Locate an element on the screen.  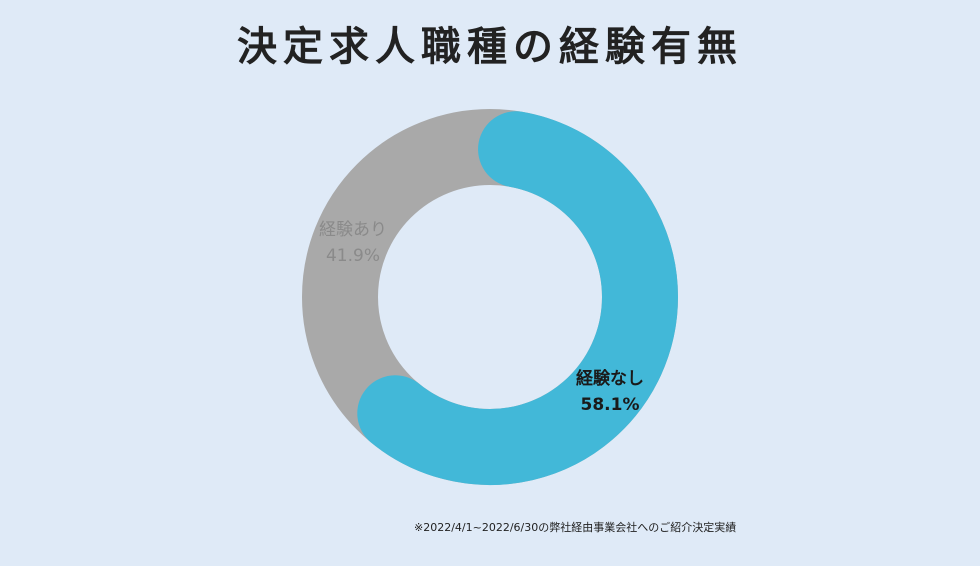
footnote: ※2022/4/1~2022/6/30の弊社経由事業会社へのご紹介決定実績 is located at coordinates (575, 527).